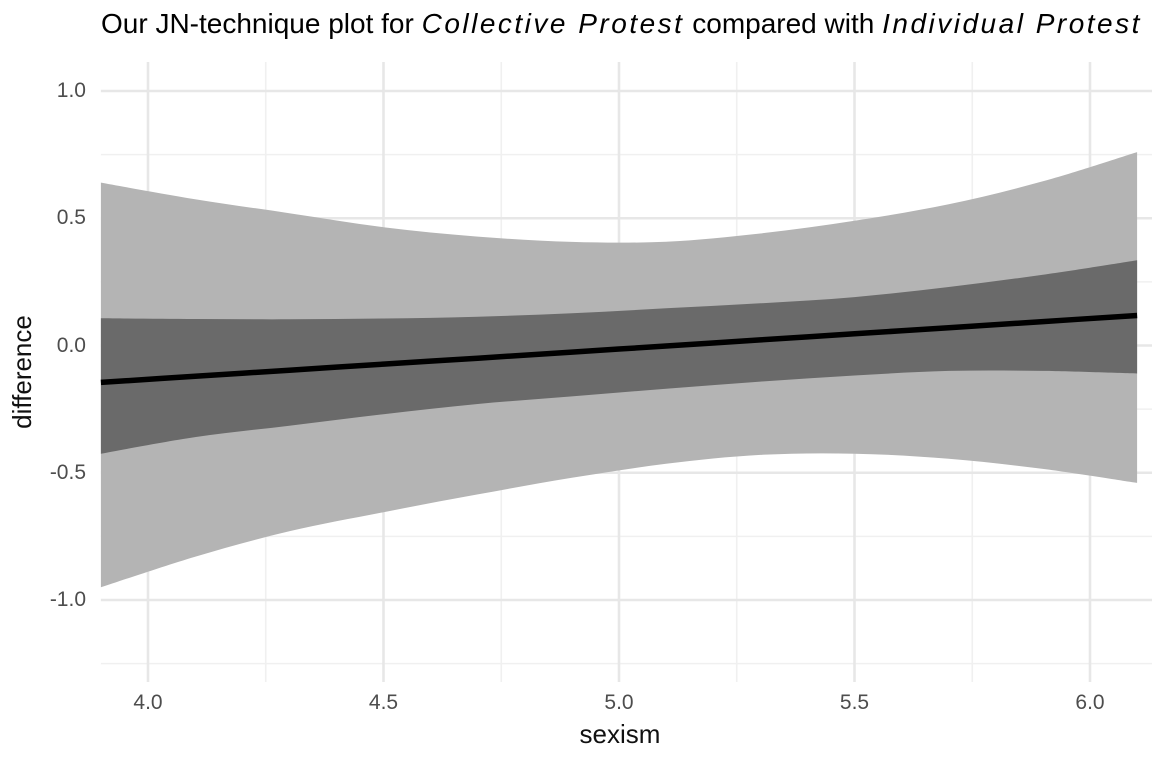 The height and width of the screenshot is (768, 1152). What do you see at coordinates (22, 372) in the screenshot?
I see `y-axis-title: difference` at bounding box center [22, 372].